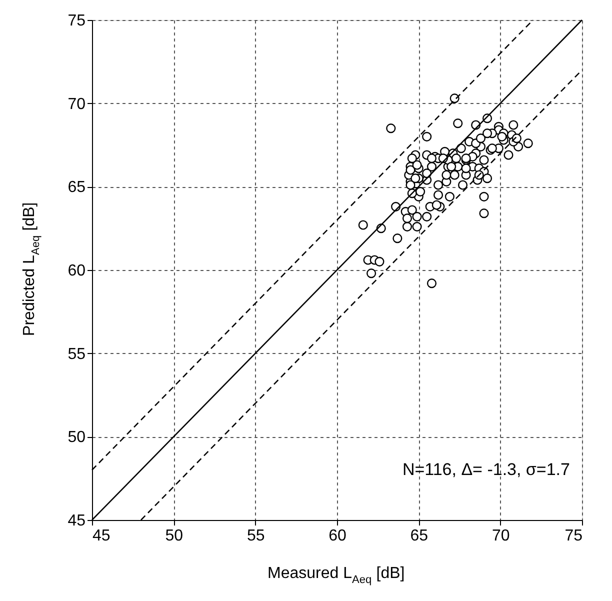 This screenshot has width=612, height=601. I want to click on annotation: N=116, Δ= -1.3, σ=1.7, so click(486, 469).